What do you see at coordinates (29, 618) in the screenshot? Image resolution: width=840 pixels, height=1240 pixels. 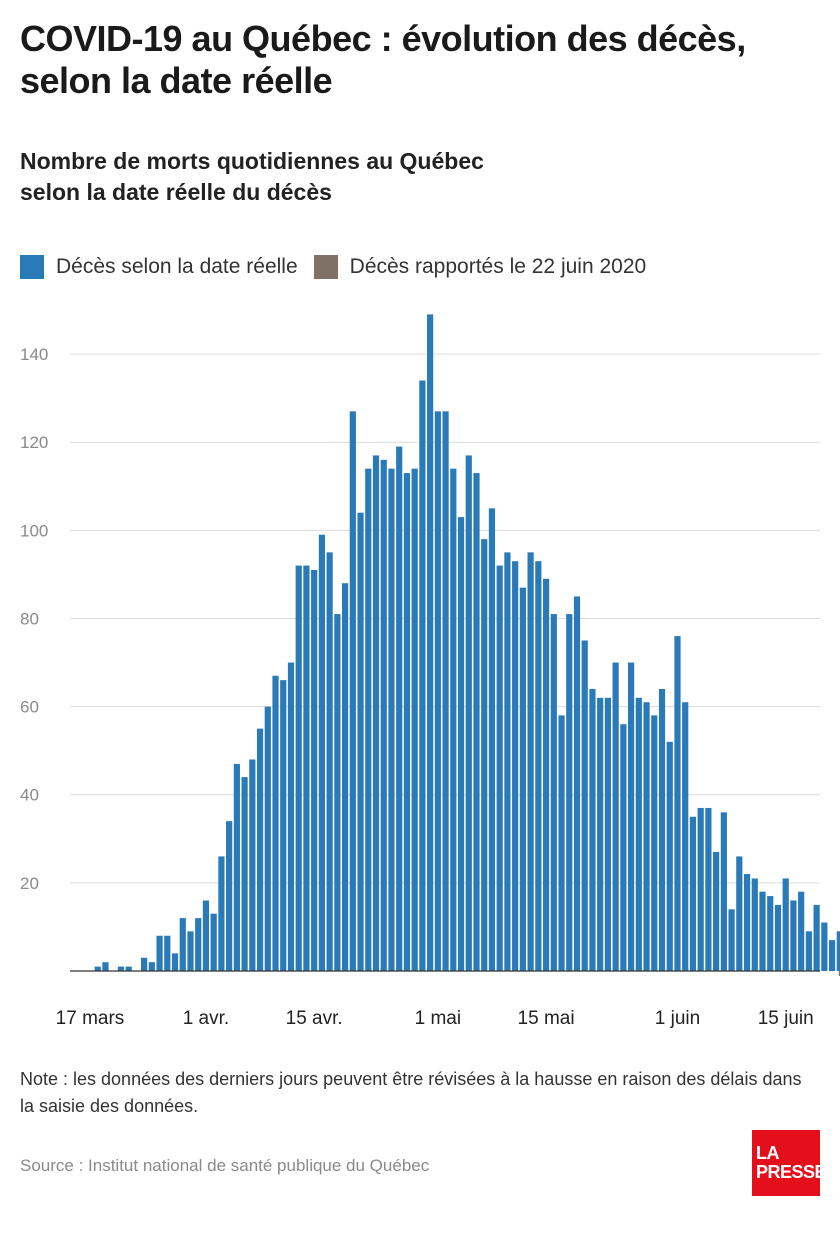 I see `y-tick-label-80: 80` at bounding box center [29, 618].